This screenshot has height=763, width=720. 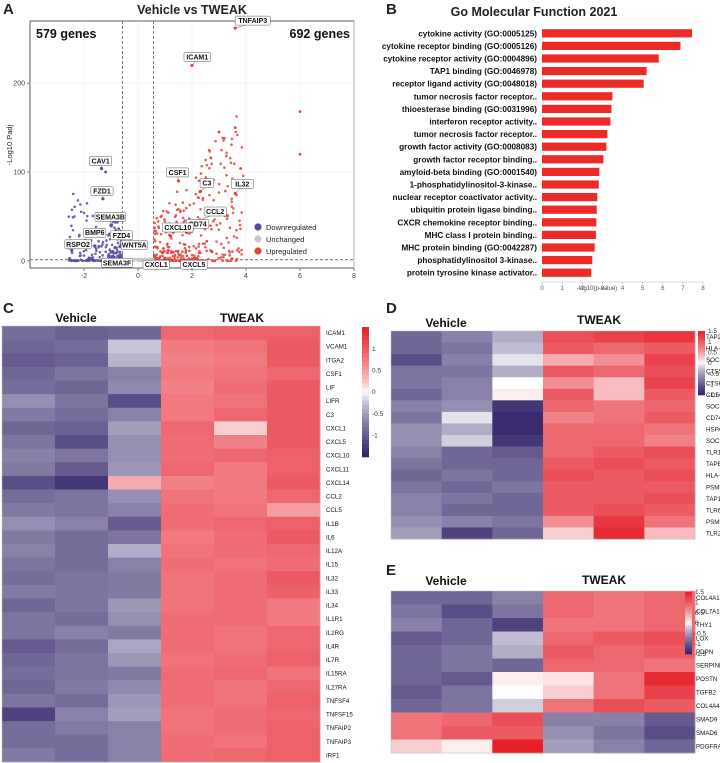 I want to click on gene-label-cxcl11: CXCL11, so click(x=337, y=469).